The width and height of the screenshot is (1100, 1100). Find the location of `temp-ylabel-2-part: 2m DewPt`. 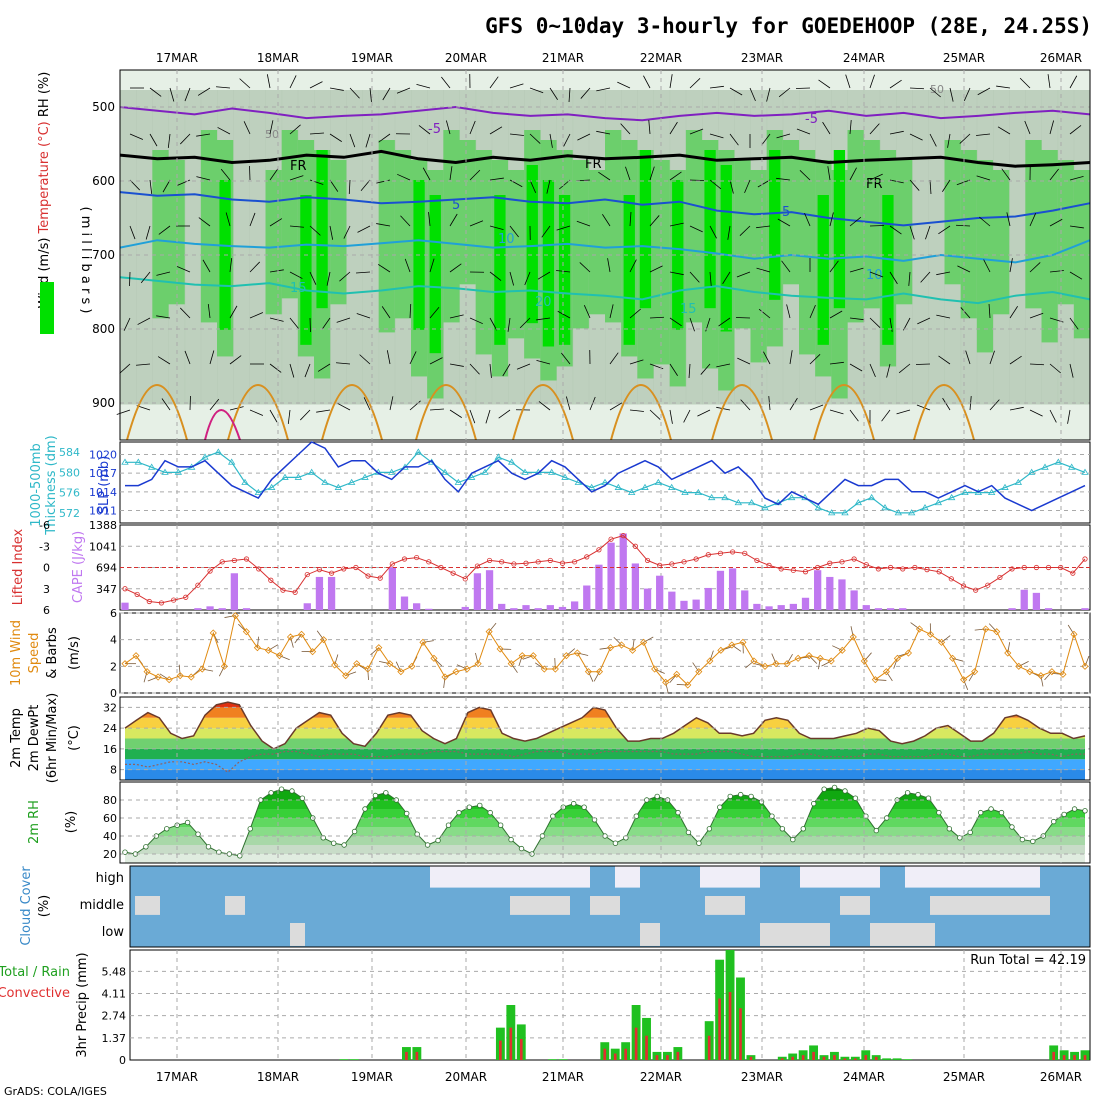

temp-ylabel-2-part: 2m DewPt is located at coordinates (34, 738).